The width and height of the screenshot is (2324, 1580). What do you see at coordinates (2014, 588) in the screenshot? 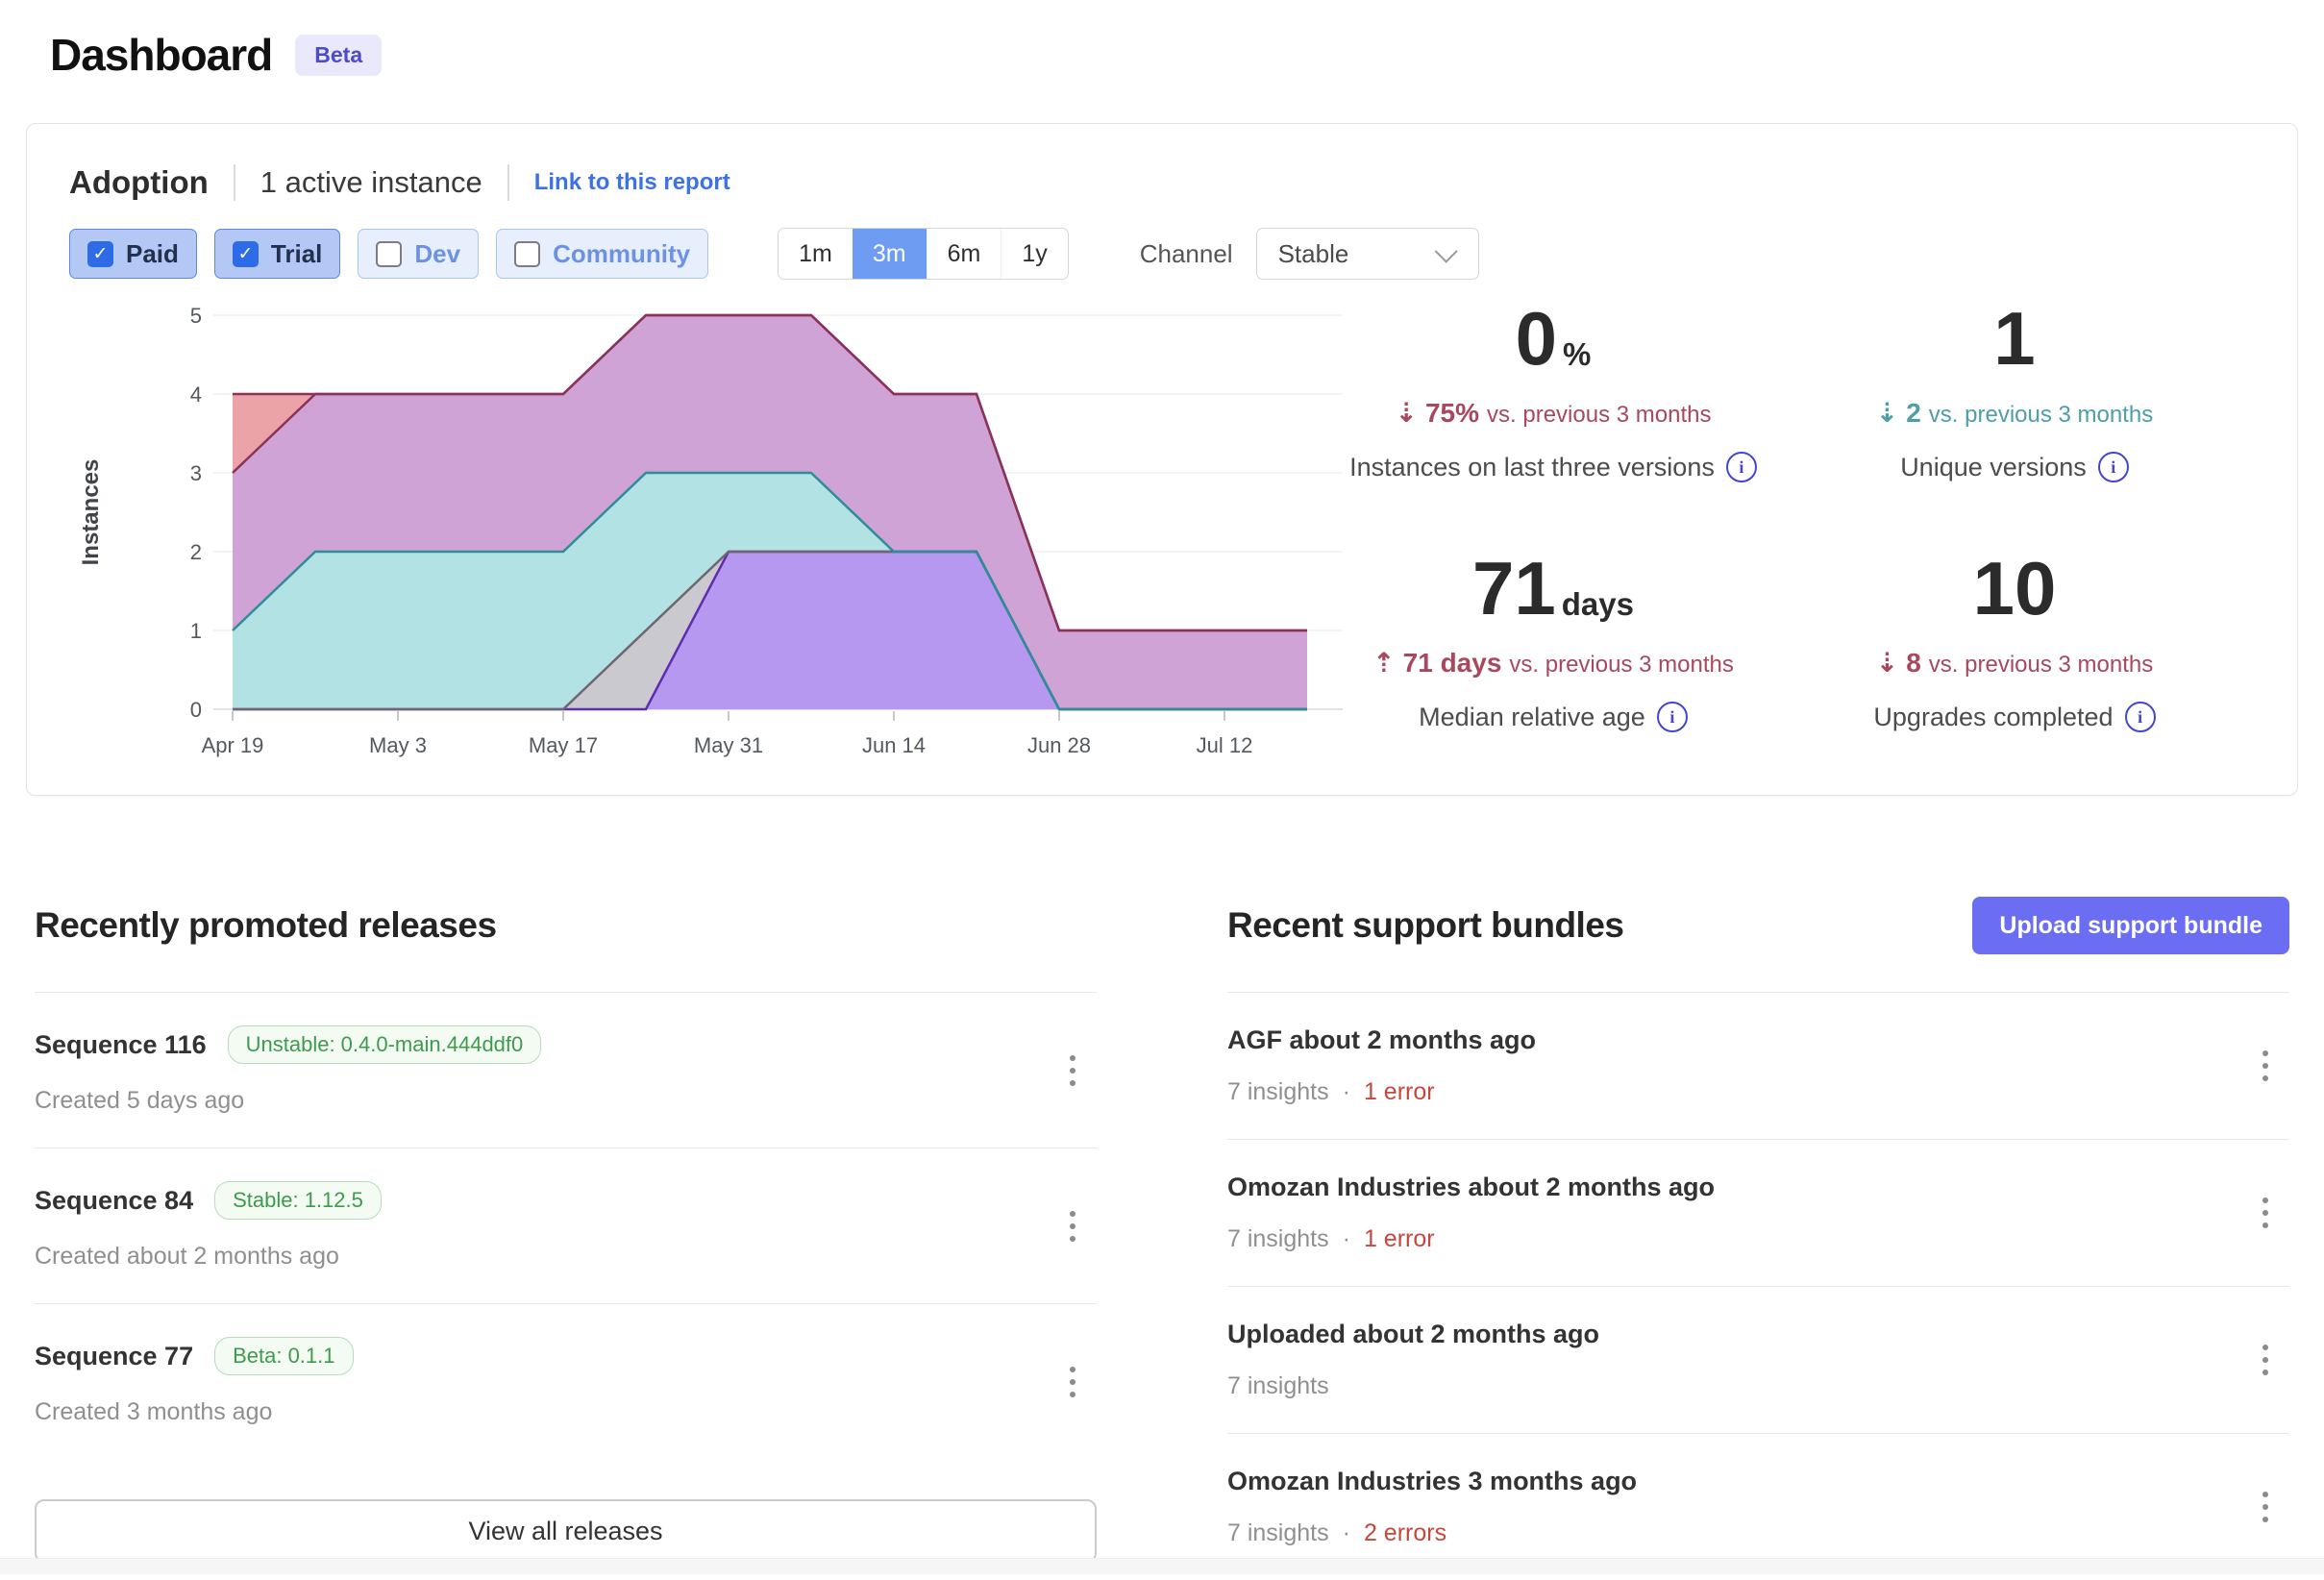
I see `stat-number: 10` at bounding box center [2014, 588].